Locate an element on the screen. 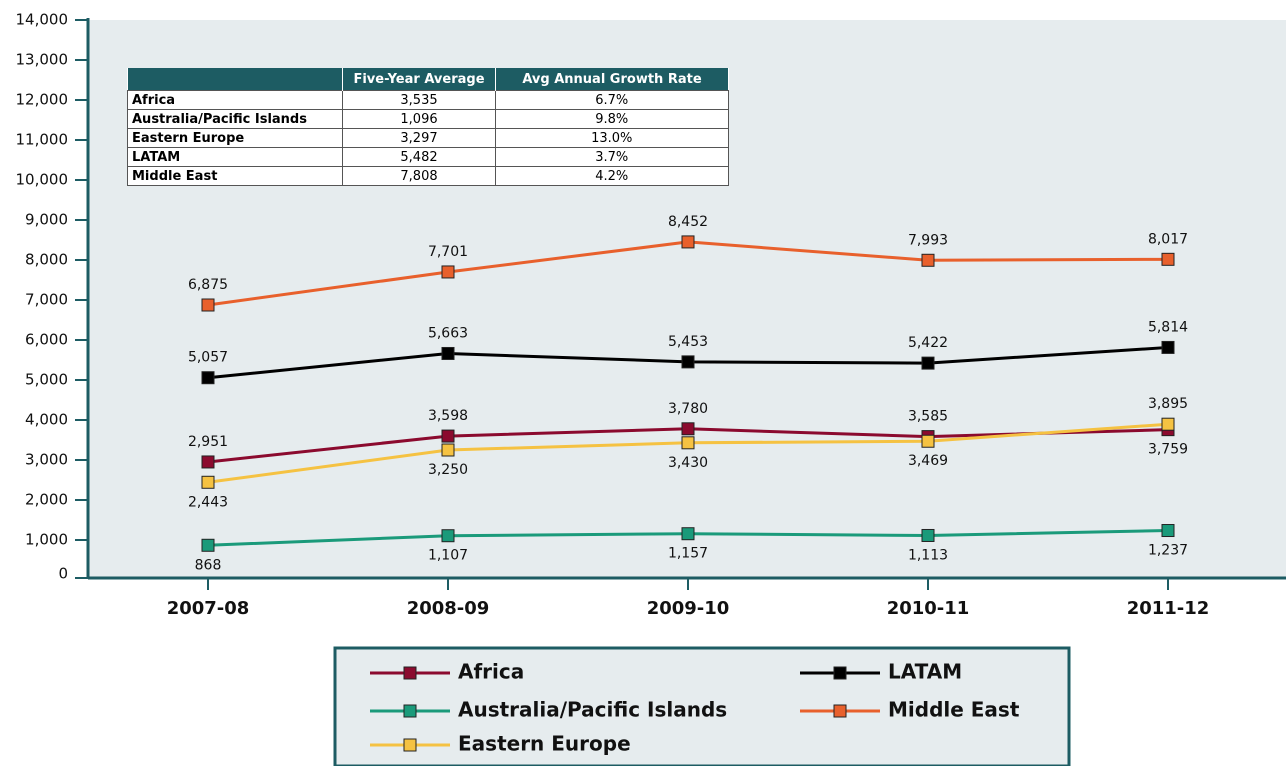 The width and height of the screenshot is (1286, 766). data-label: 3,895 is located at coordinates (1168, 404).